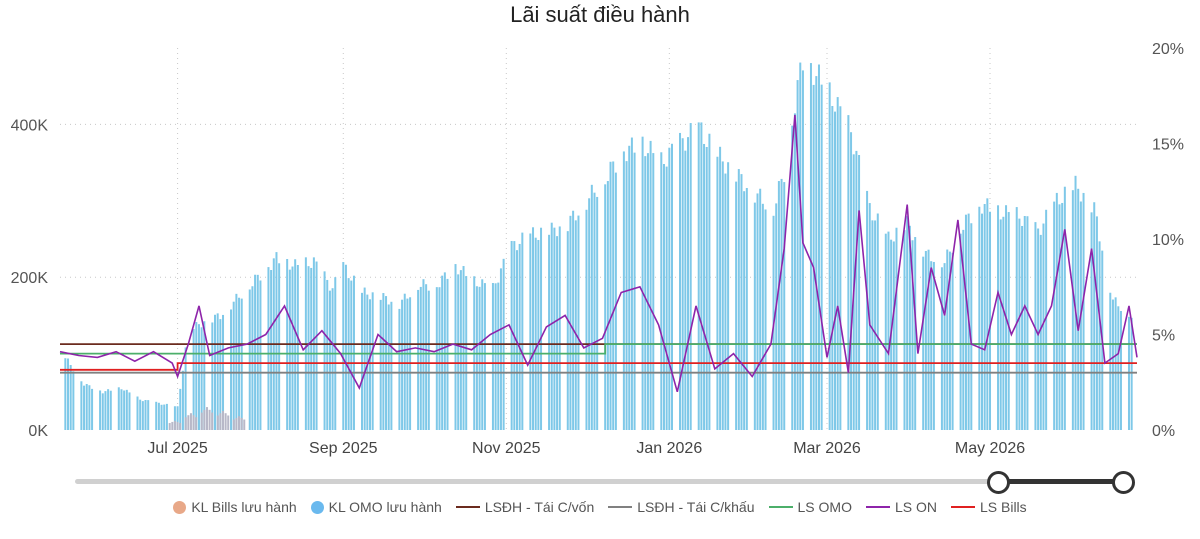 This screenshot has width=1200, height=539. I want to click on legend-item: KL OMO lưu hành, so click(376, 507).